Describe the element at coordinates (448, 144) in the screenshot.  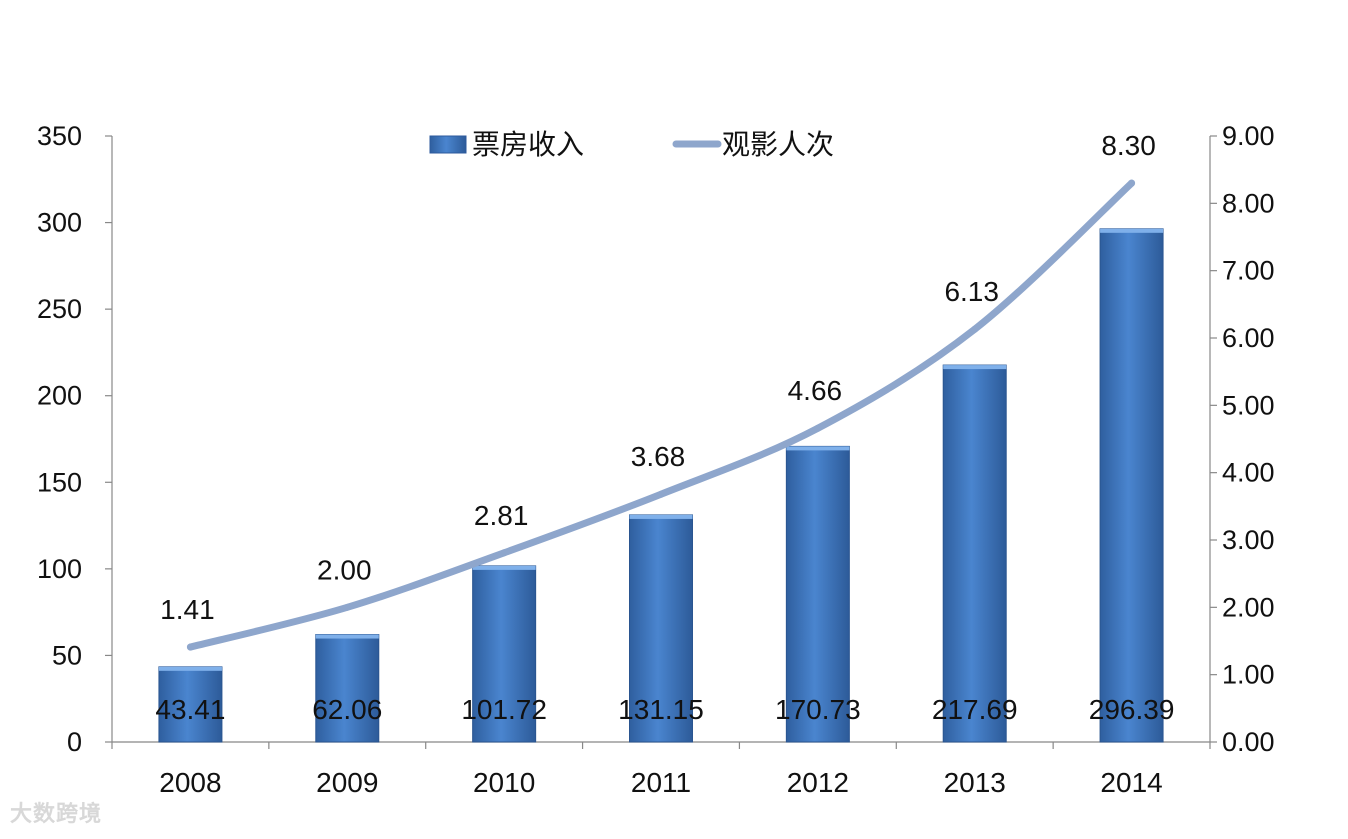
I see `legend-swatch-bar` at that location.